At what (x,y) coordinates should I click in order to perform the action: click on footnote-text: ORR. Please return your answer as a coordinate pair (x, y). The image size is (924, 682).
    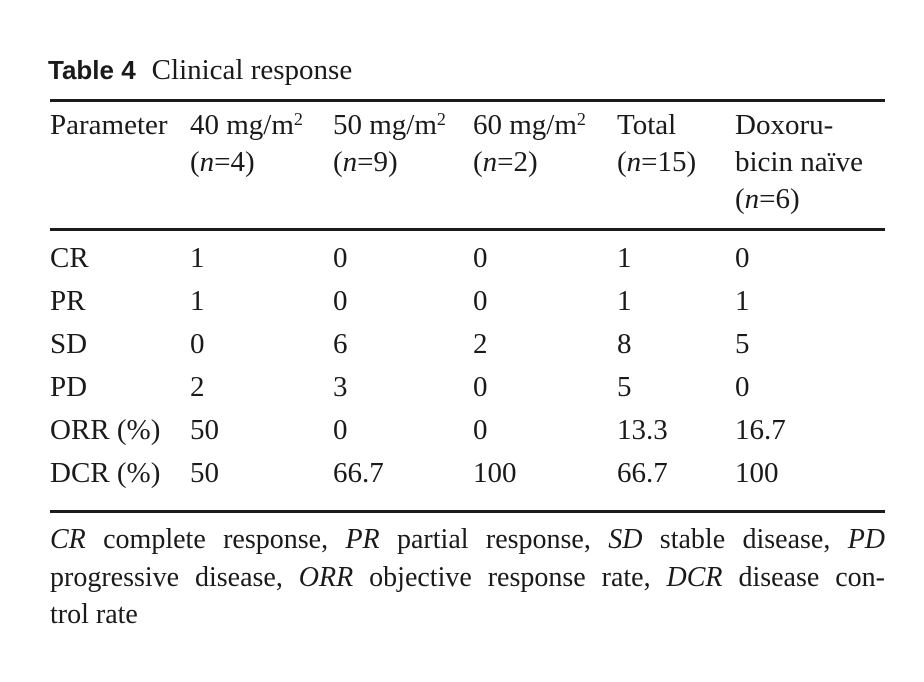
    Looking at the image, I should click on (326, 577).